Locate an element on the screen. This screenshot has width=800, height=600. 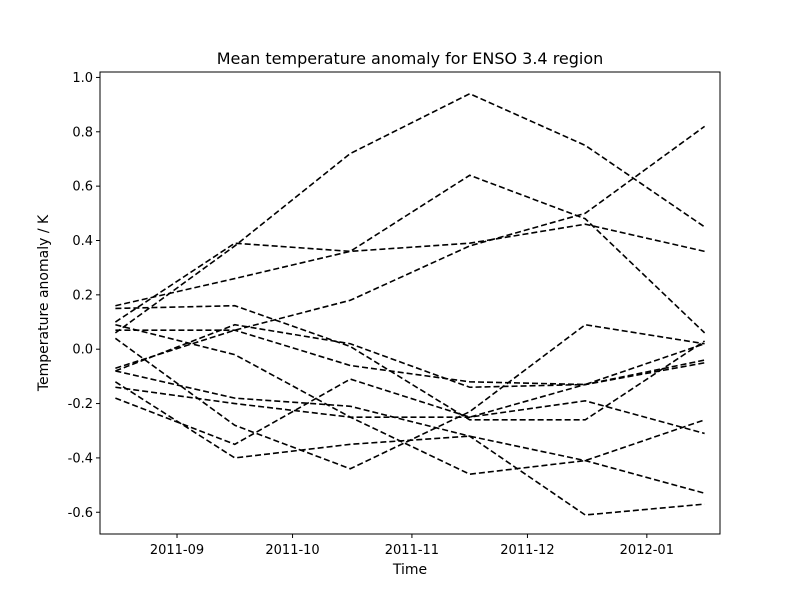
y-tick-label: 0.8 is located at coordinates (82, 132).